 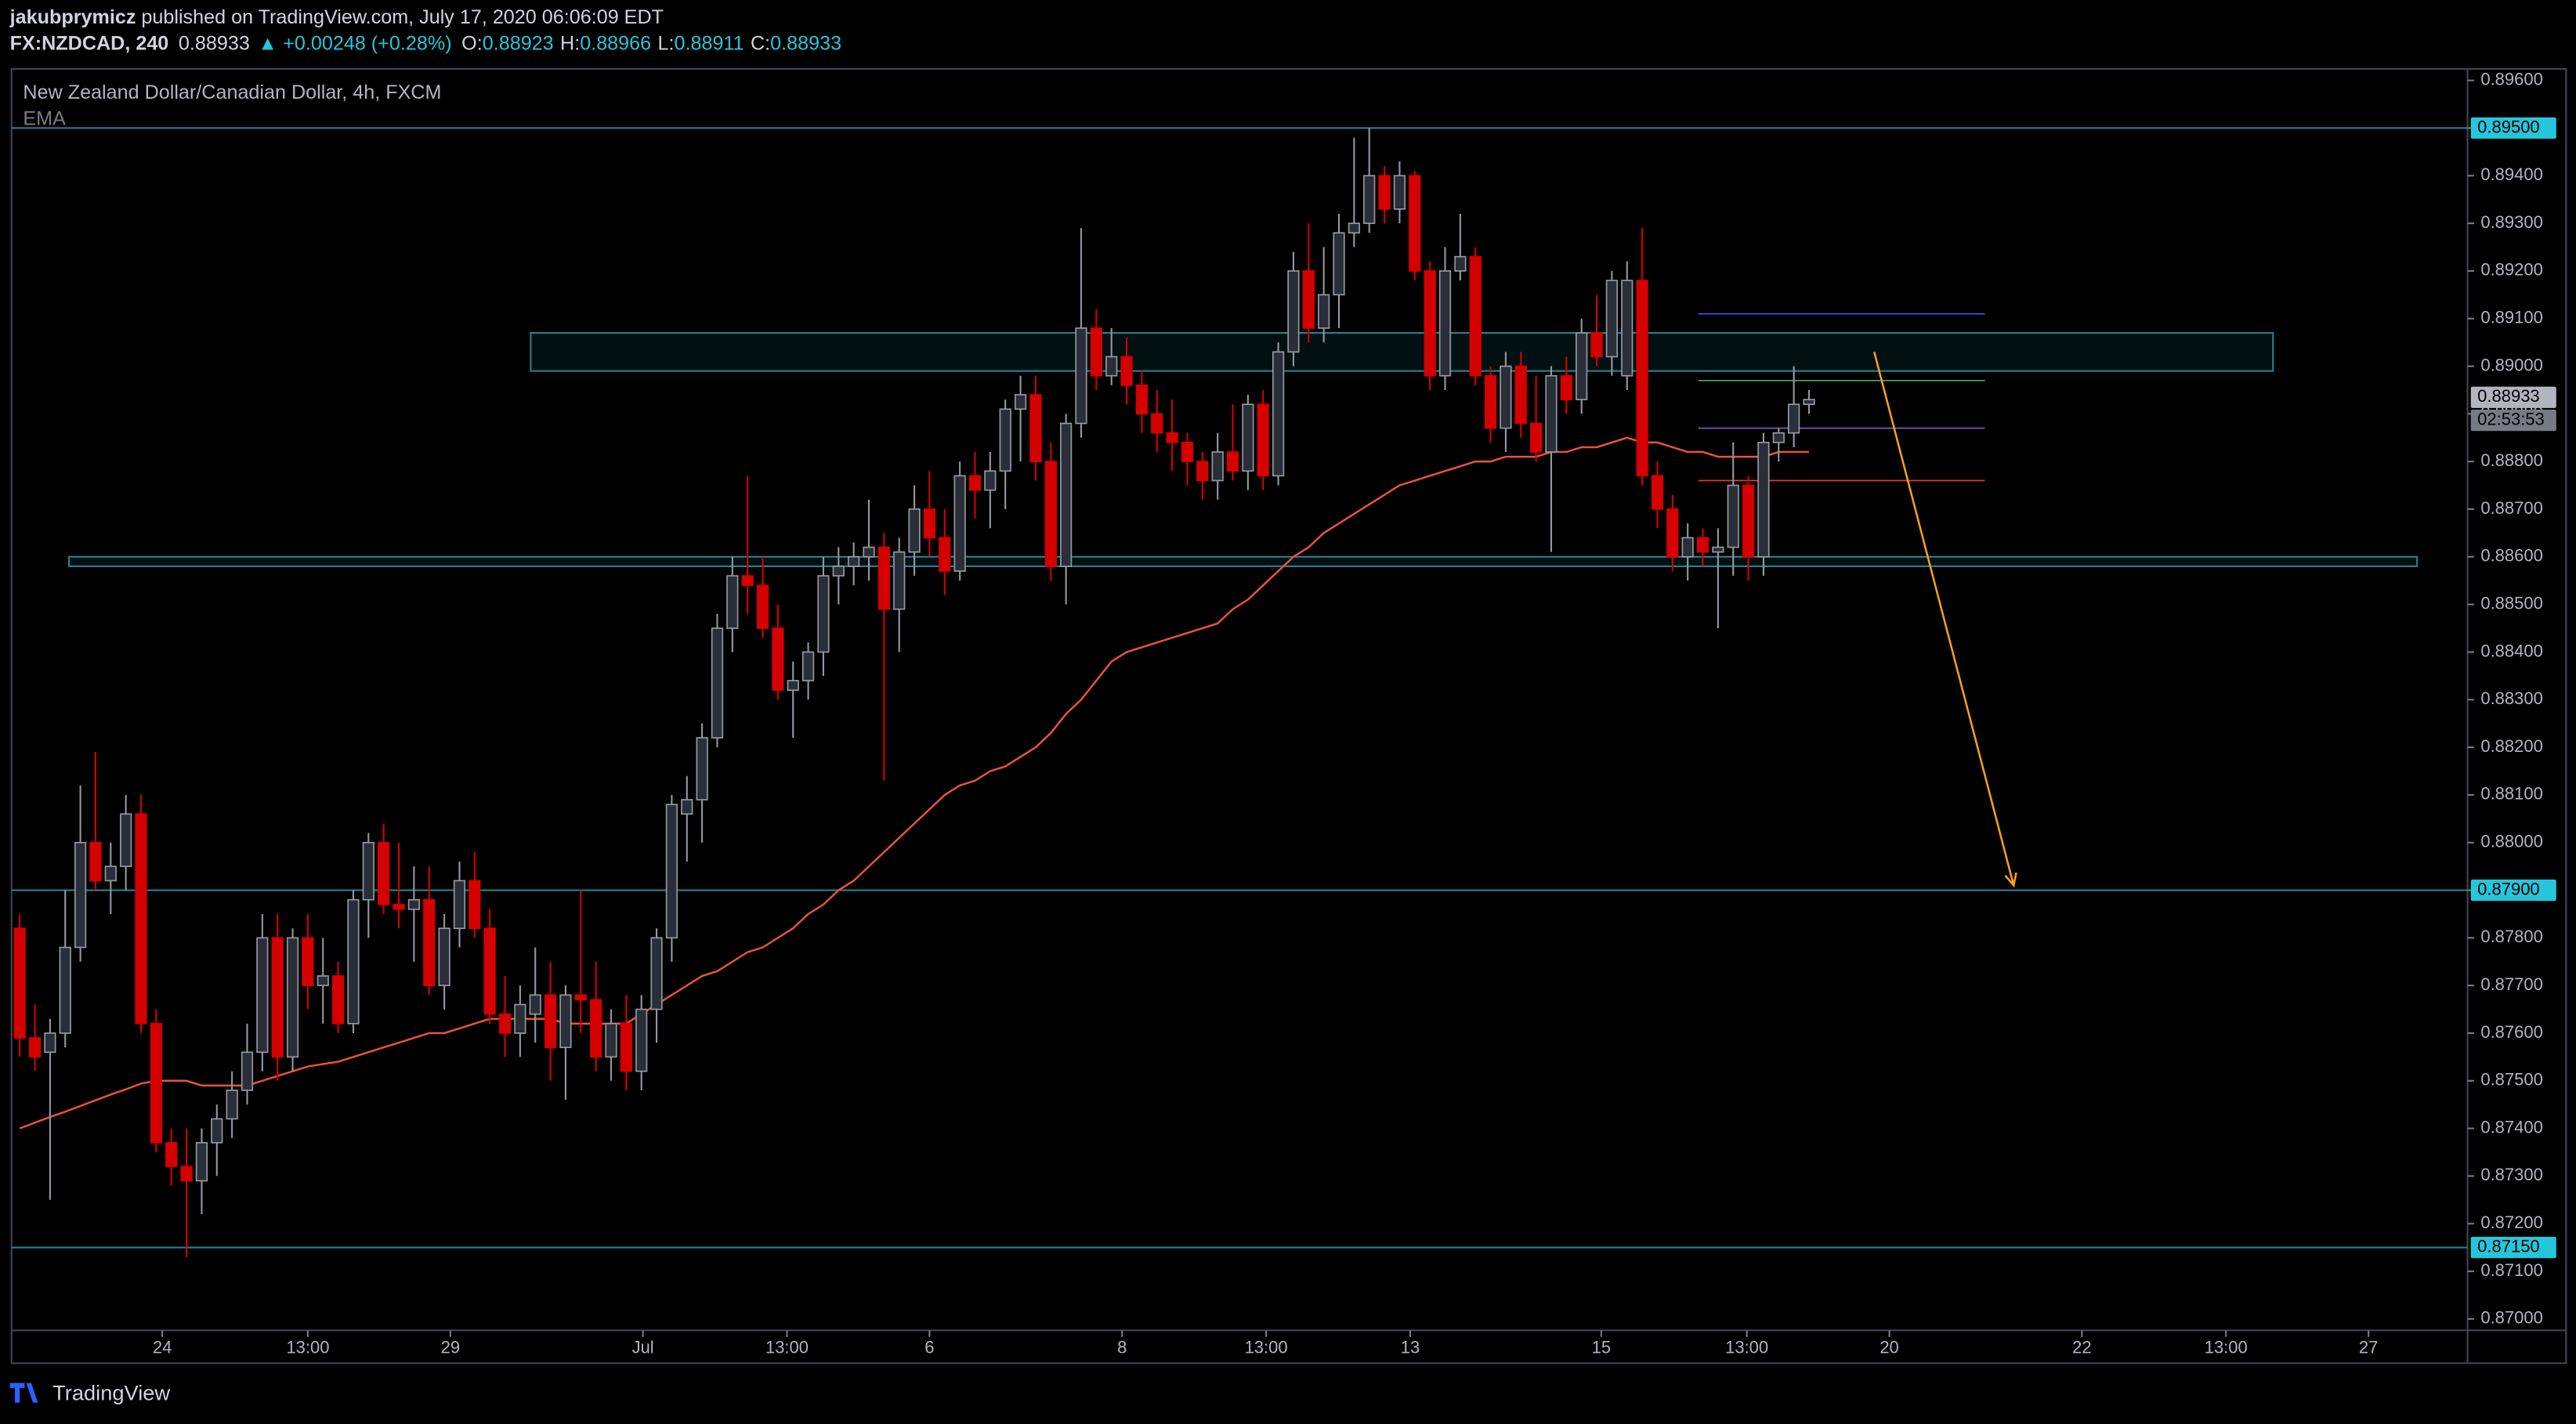 What do you see at coordinates (214, 43) in the screenshot?
I see `last-price: 0.88933` at bounding box center [214, 43].